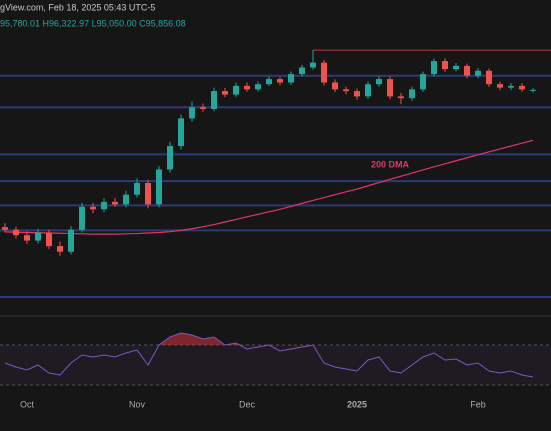 This screenshot has width=551, height=431. What do you see at coordinates (275, 365) in the screenshot?
I see `rsi-band` at bounding box center [275, 365].